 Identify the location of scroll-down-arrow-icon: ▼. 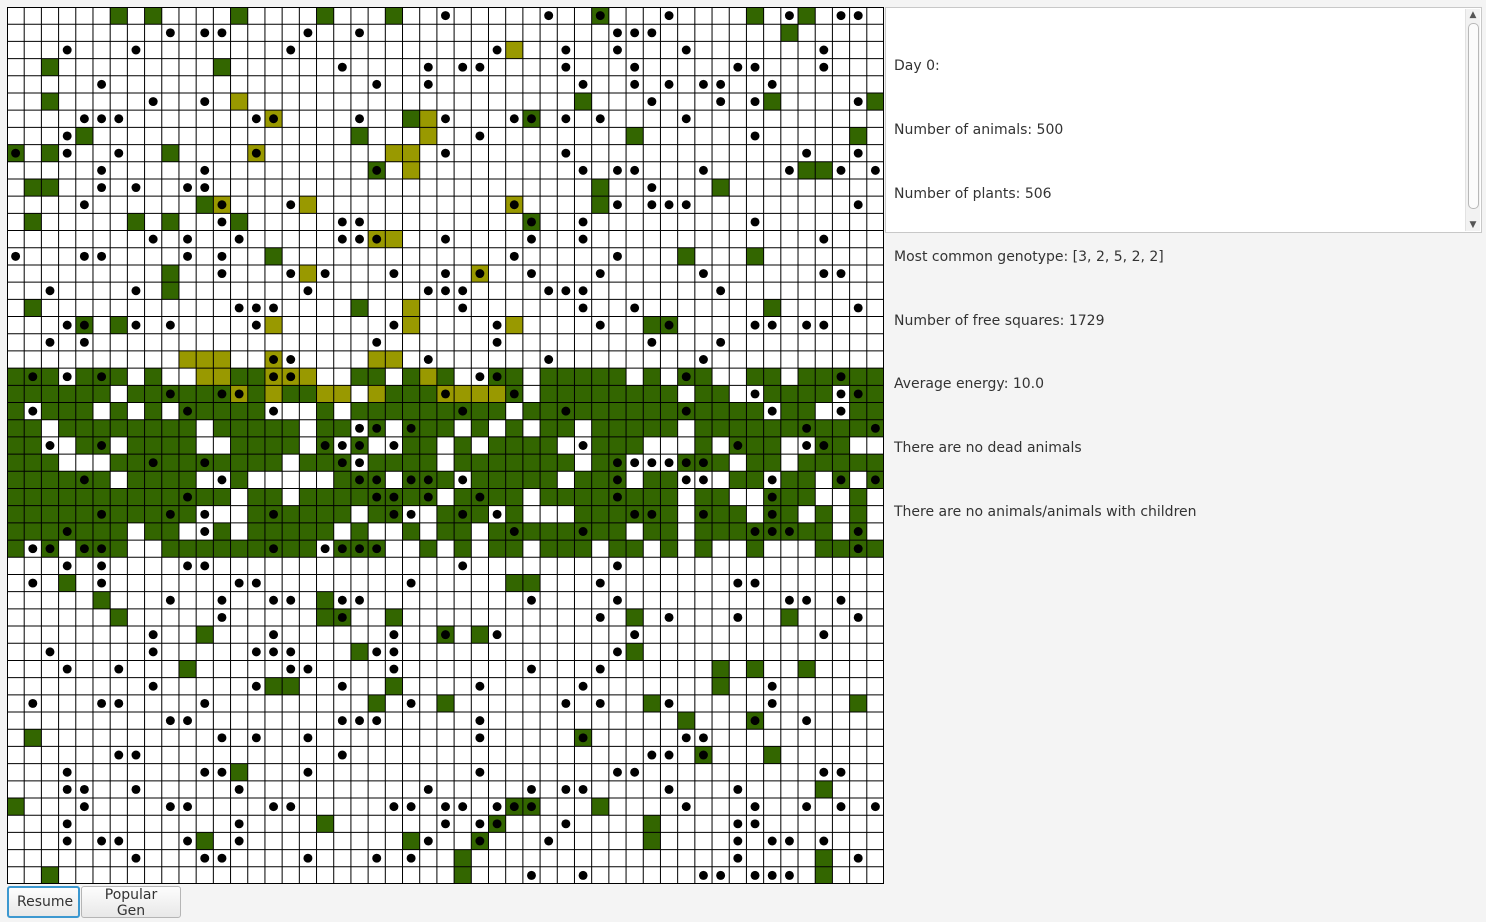
(1473, 225).